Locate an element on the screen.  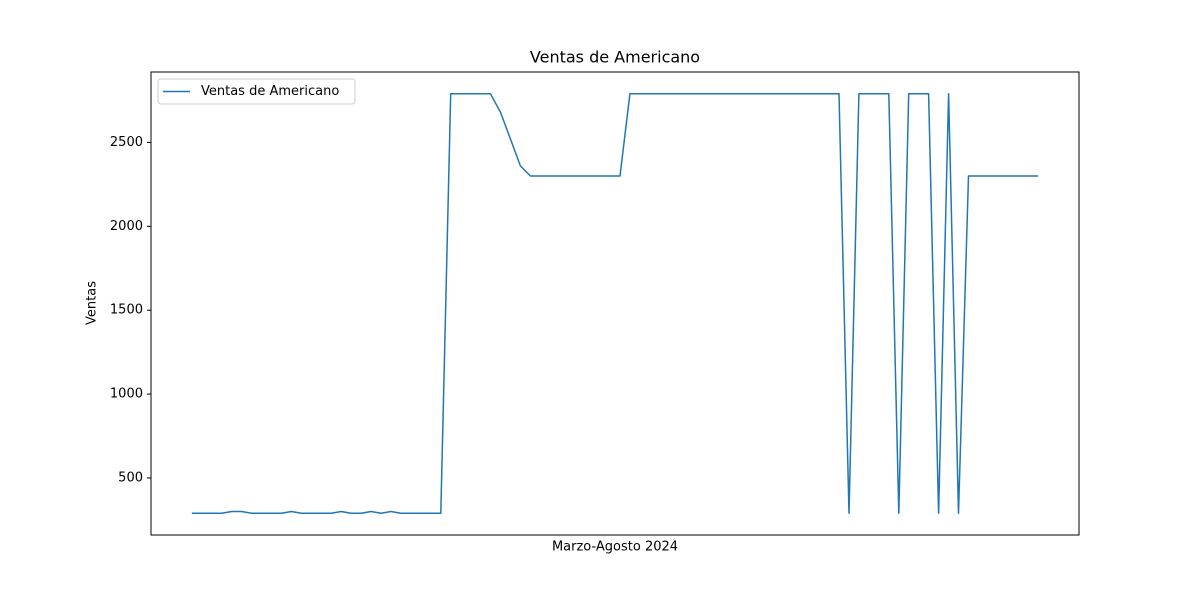
y-tick-label: 500 is located at coordinates (130, 477).